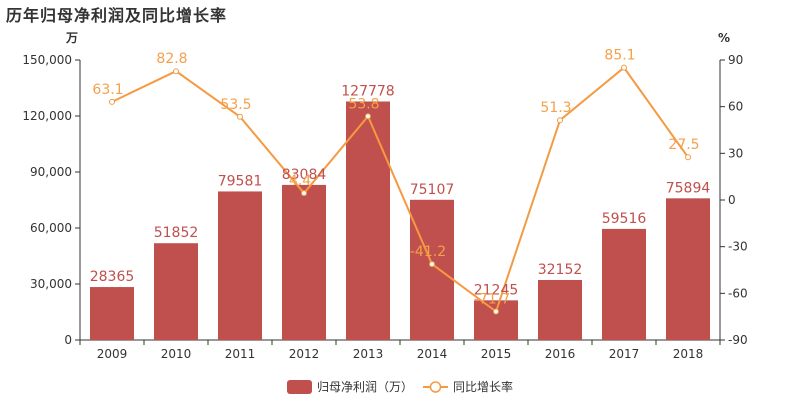 The image size is (800, 400). Describe the element at coordinates (107, 90) in the screenshot. I see `line-value-label: 63.1` at that location.